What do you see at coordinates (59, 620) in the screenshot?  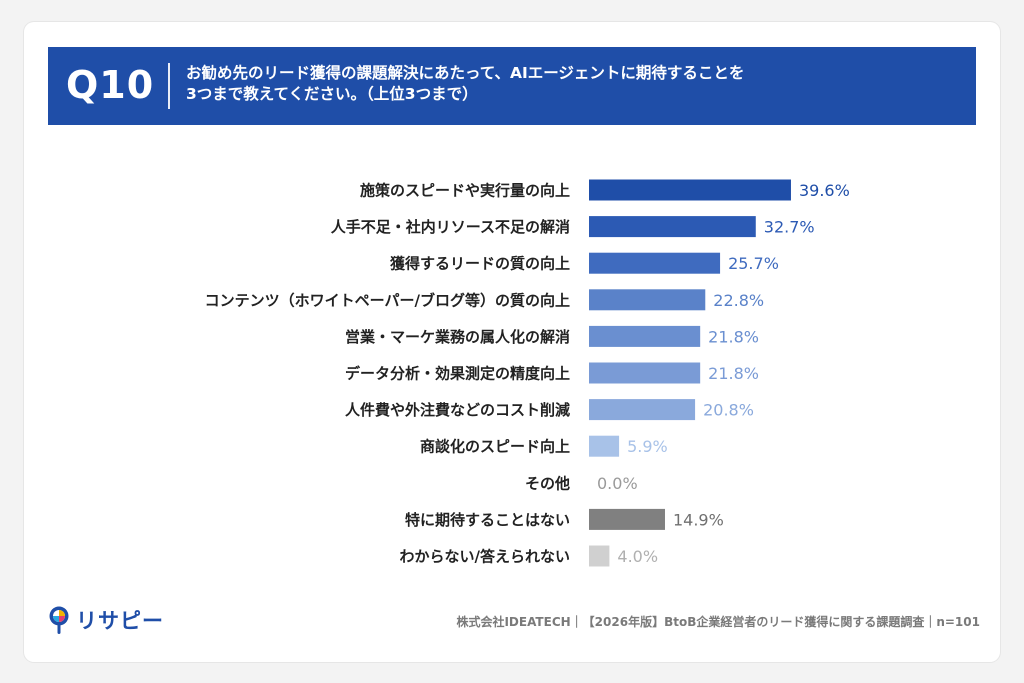 I see `pin-logo-icon` at bounding box center [59, 620].